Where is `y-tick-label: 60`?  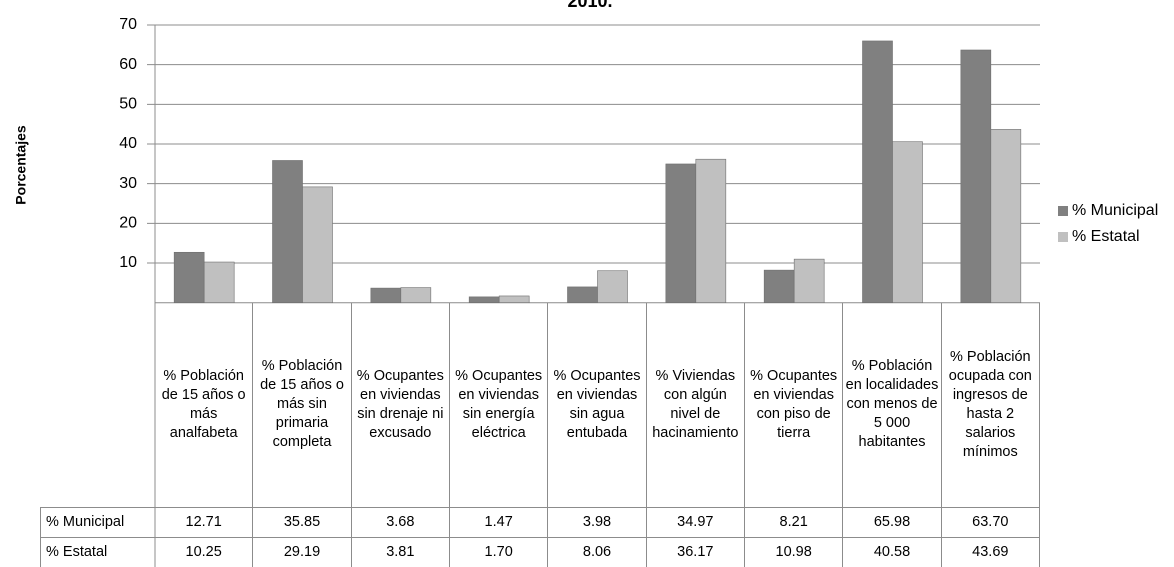
y-tick-label: 60 is located at coordinates (128, 64).